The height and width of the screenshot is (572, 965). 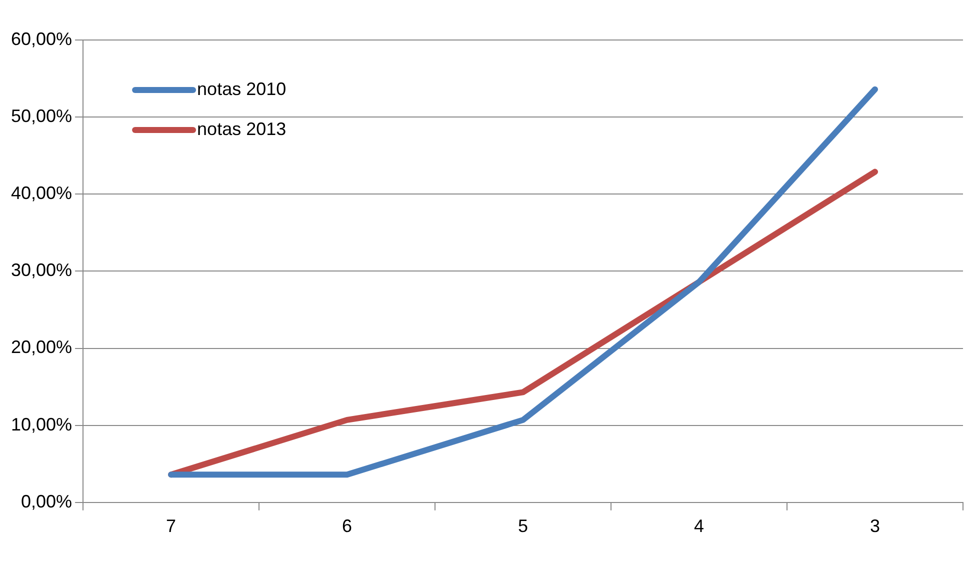 I want to click on x-tick-label: 5, so click(x=523, y=526).